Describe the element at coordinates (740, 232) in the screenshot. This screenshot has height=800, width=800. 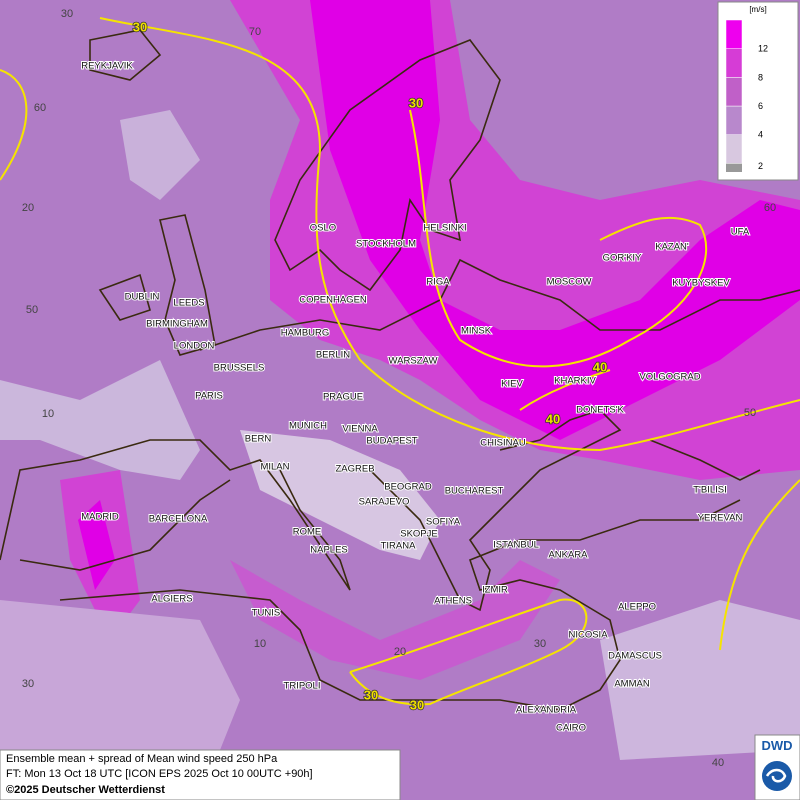
I see `city-label: UFA` at that location.